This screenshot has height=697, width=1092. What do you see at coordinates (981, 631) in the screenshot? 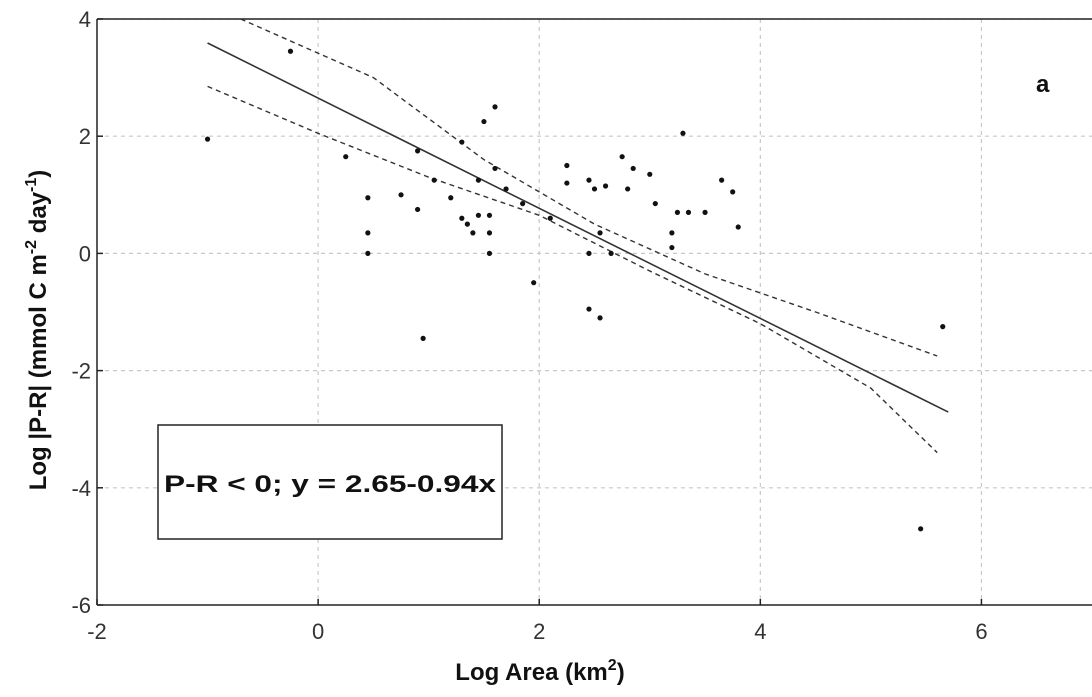
I see `x-tick-label: 6` at bounding box center [981, 631].